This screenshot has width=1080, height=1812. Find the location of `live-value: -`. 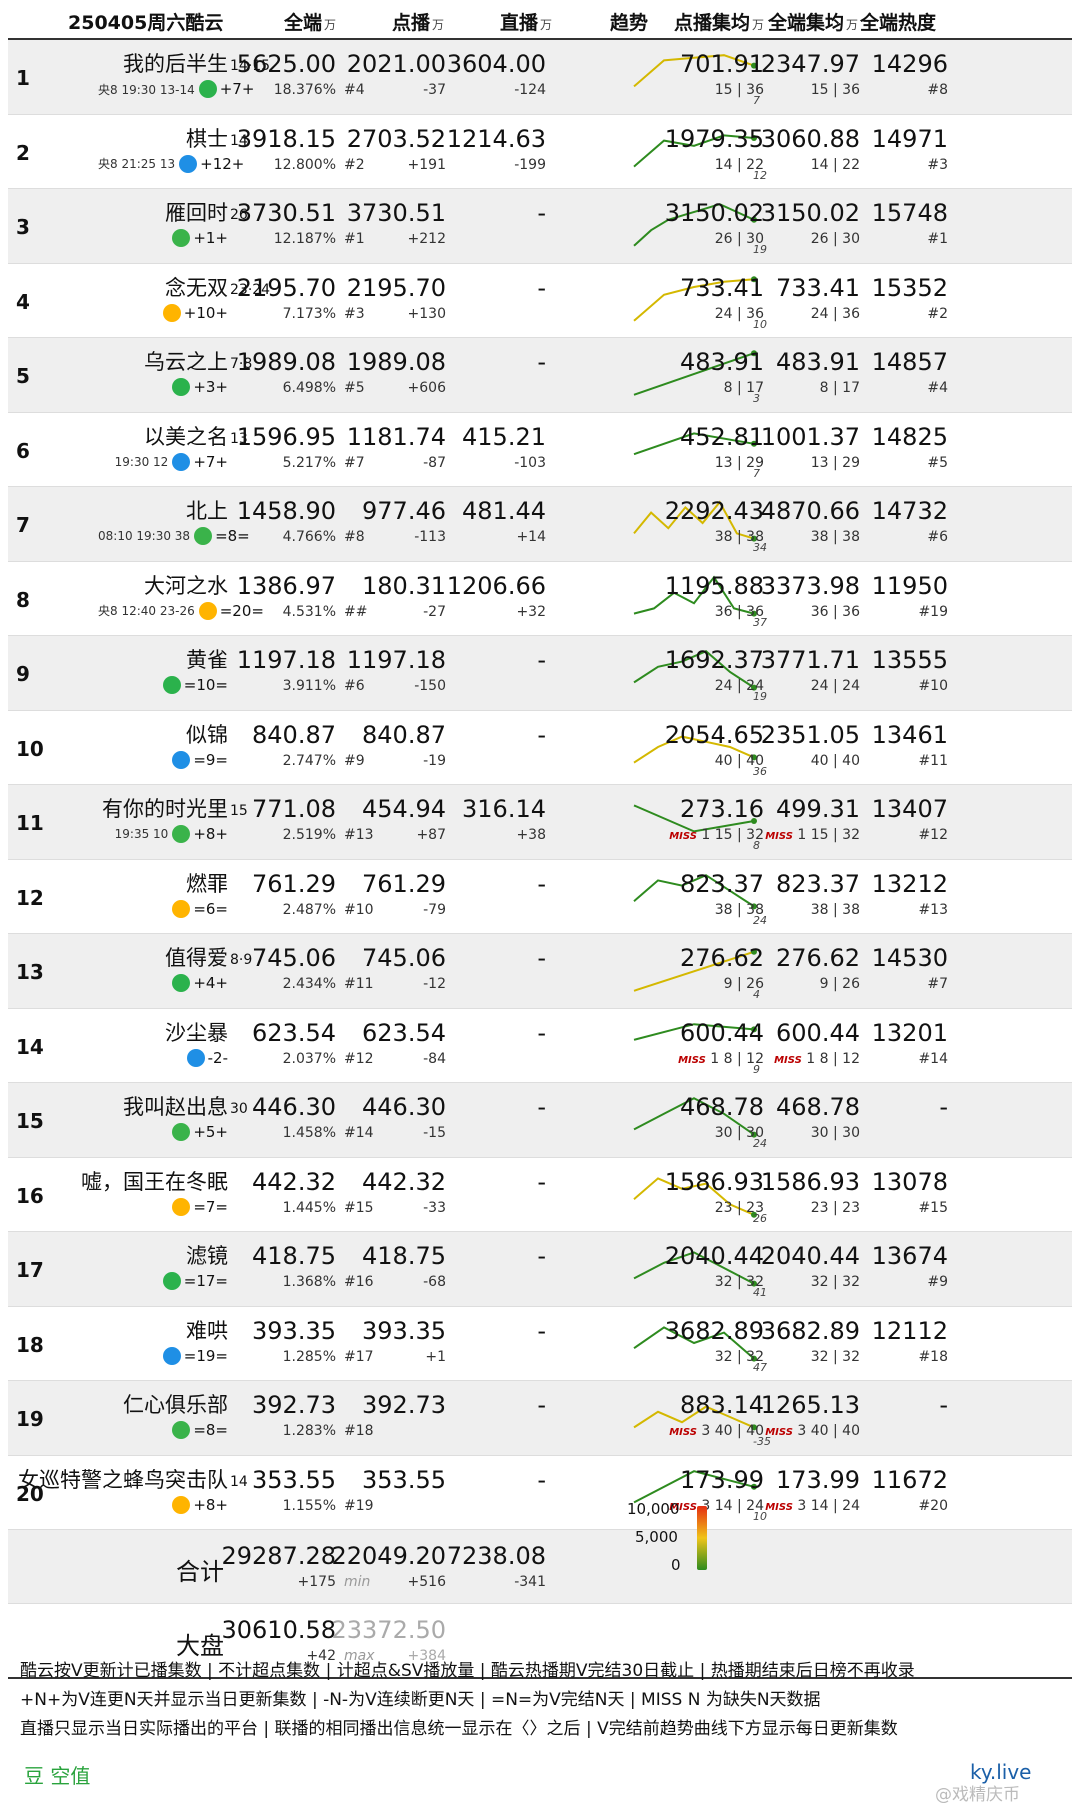

live-value: - is located at coordinates (541, 1107).